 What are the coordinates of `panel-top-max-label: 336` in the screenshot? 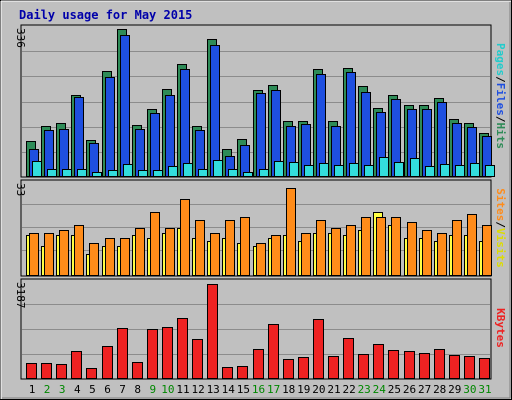 It's located at (20, 38).